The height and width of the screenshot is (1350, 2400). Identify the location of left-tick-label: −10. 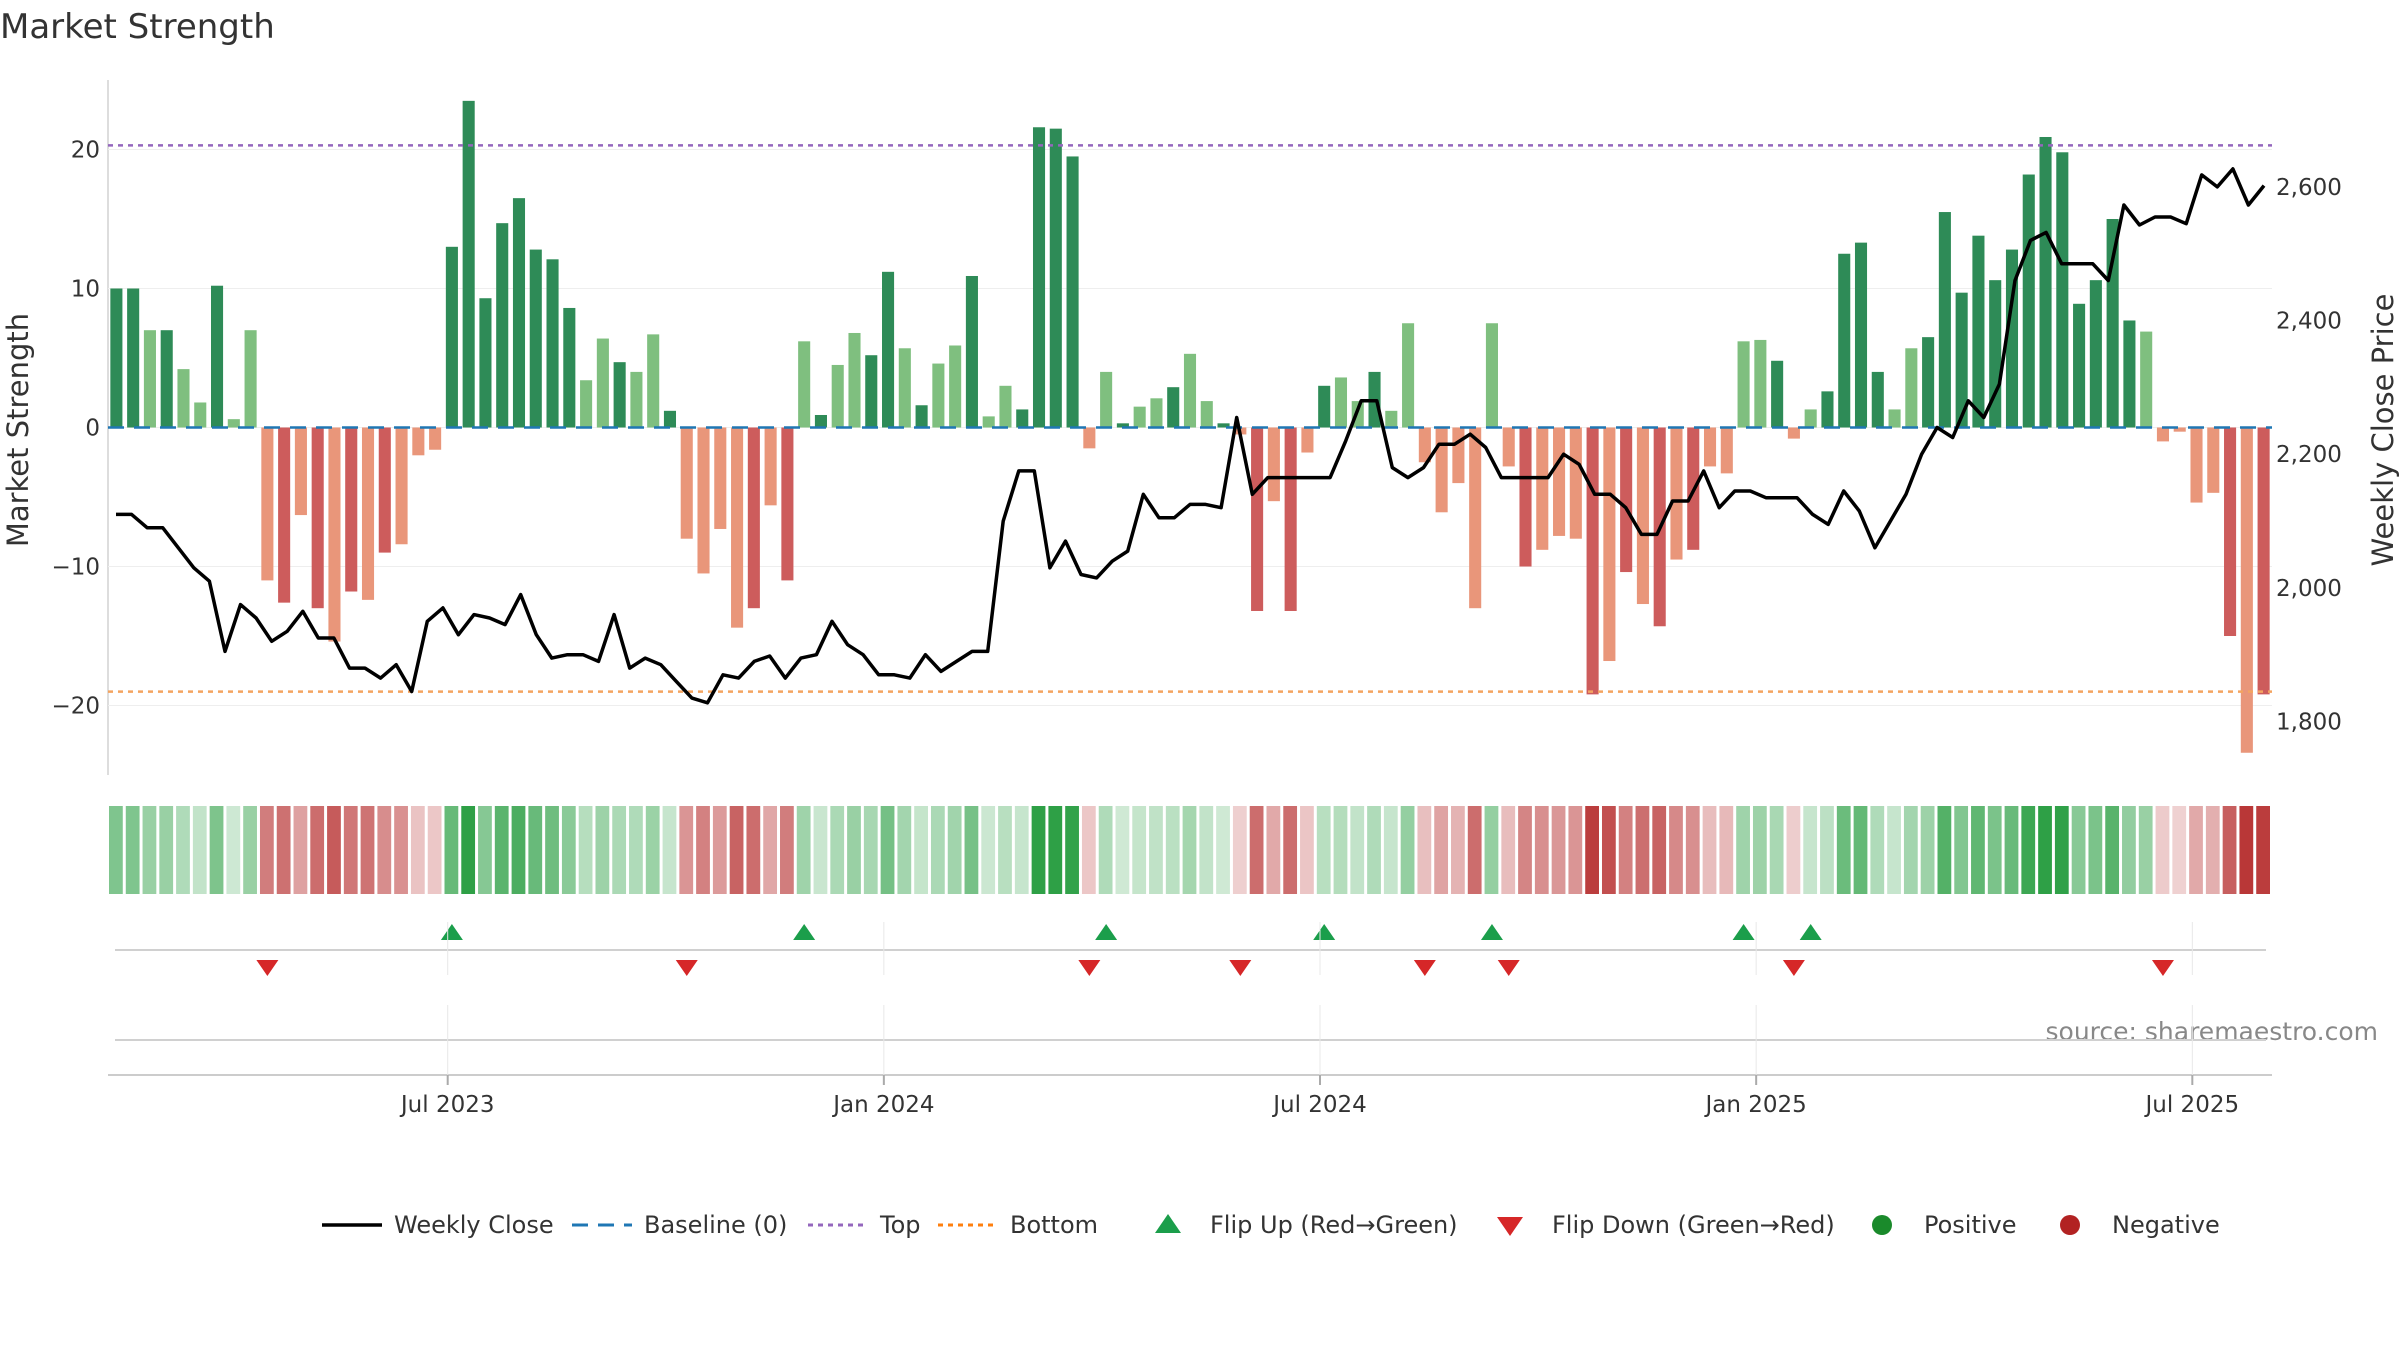
(75, 568).